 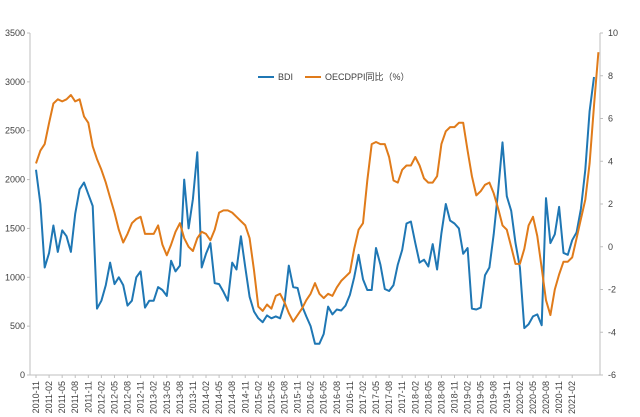 What do you see at coordinates (520, 397) in the screenshot?
I see `x-tick-label: 2020-02` at bounding box center [520, 397].